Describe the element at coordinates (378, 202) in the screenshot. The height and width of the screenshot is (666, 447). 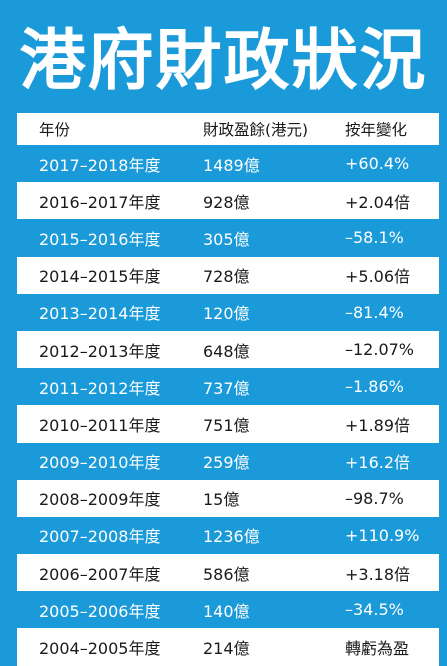
I see `change-cell: +2.04倍` at that location.